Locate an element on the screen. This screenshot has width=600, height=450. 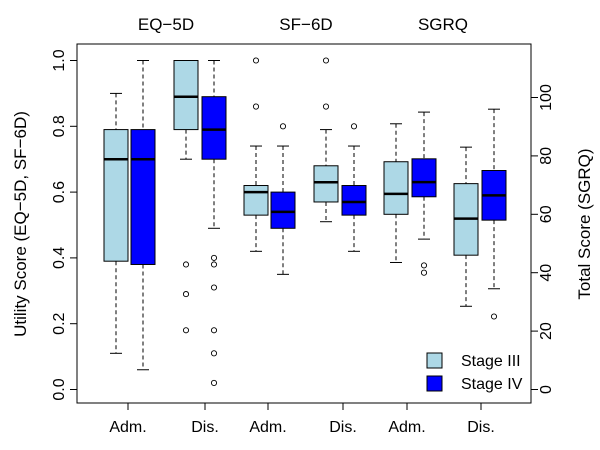
y-tick-label-right: 100 is located at coordinates (546, 97).